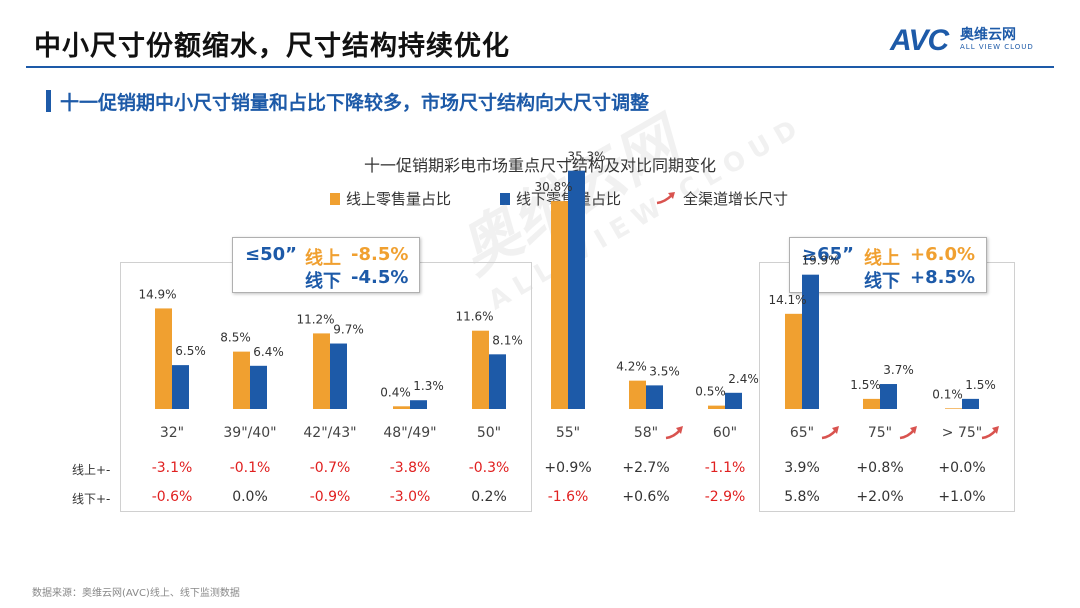 Image resolution: width=1080 pixels, height=608 pixels. I want to click on online-change-0: -3.1%, so click(172, 468).